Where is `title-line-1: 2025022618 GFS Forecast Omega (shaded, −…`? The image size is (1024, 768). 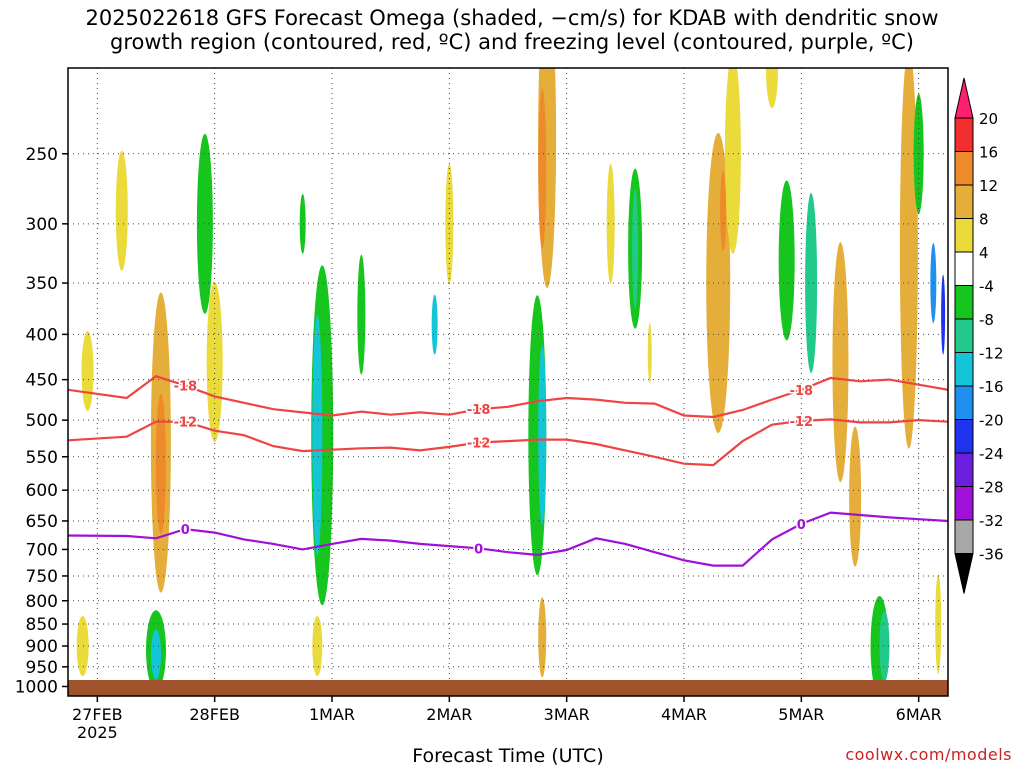 title-line-1: 2025022618 GFS Forecast Omega (shaded, −… is located at coordinates (512, 18).